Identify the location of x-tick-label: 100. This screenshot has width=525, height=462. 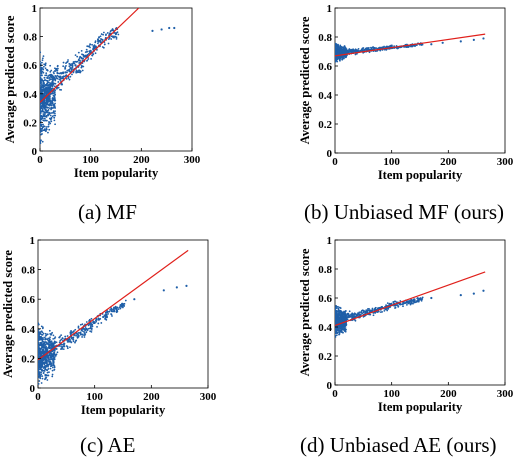
(391, 162).